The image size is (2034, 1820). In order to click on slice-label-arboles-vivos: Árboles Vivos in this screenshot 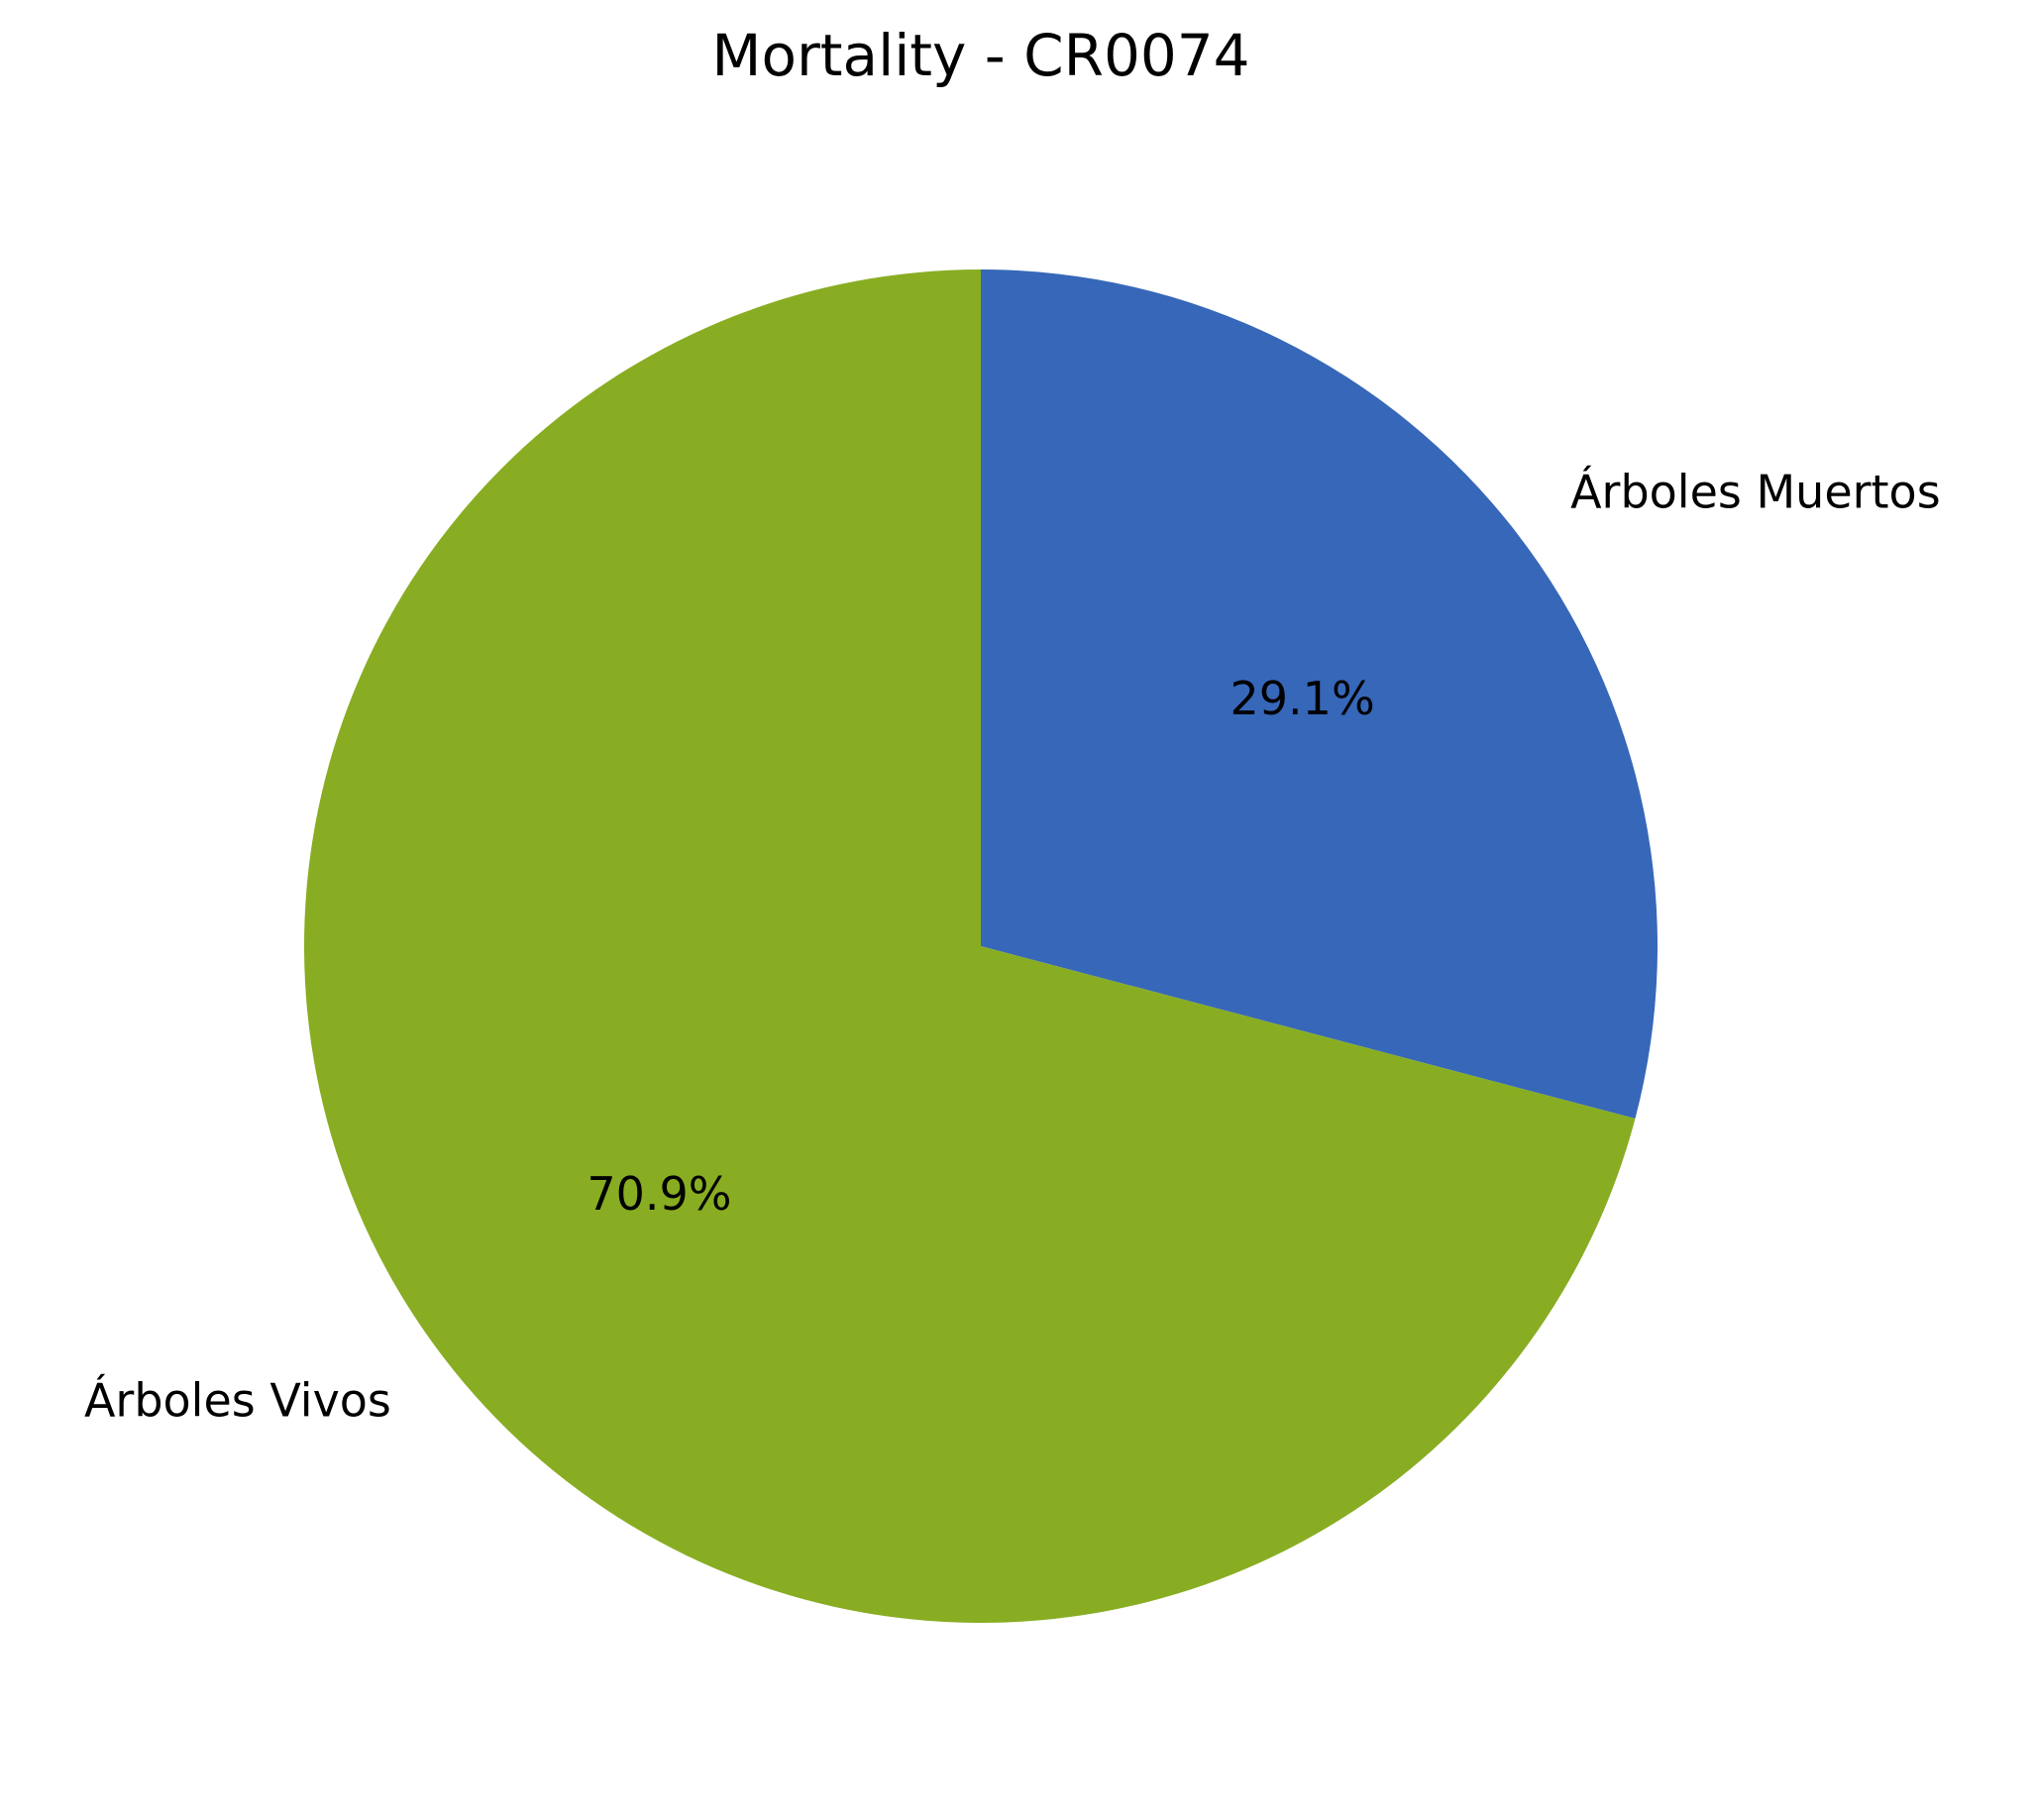, I will do `click(237, 1401)`.